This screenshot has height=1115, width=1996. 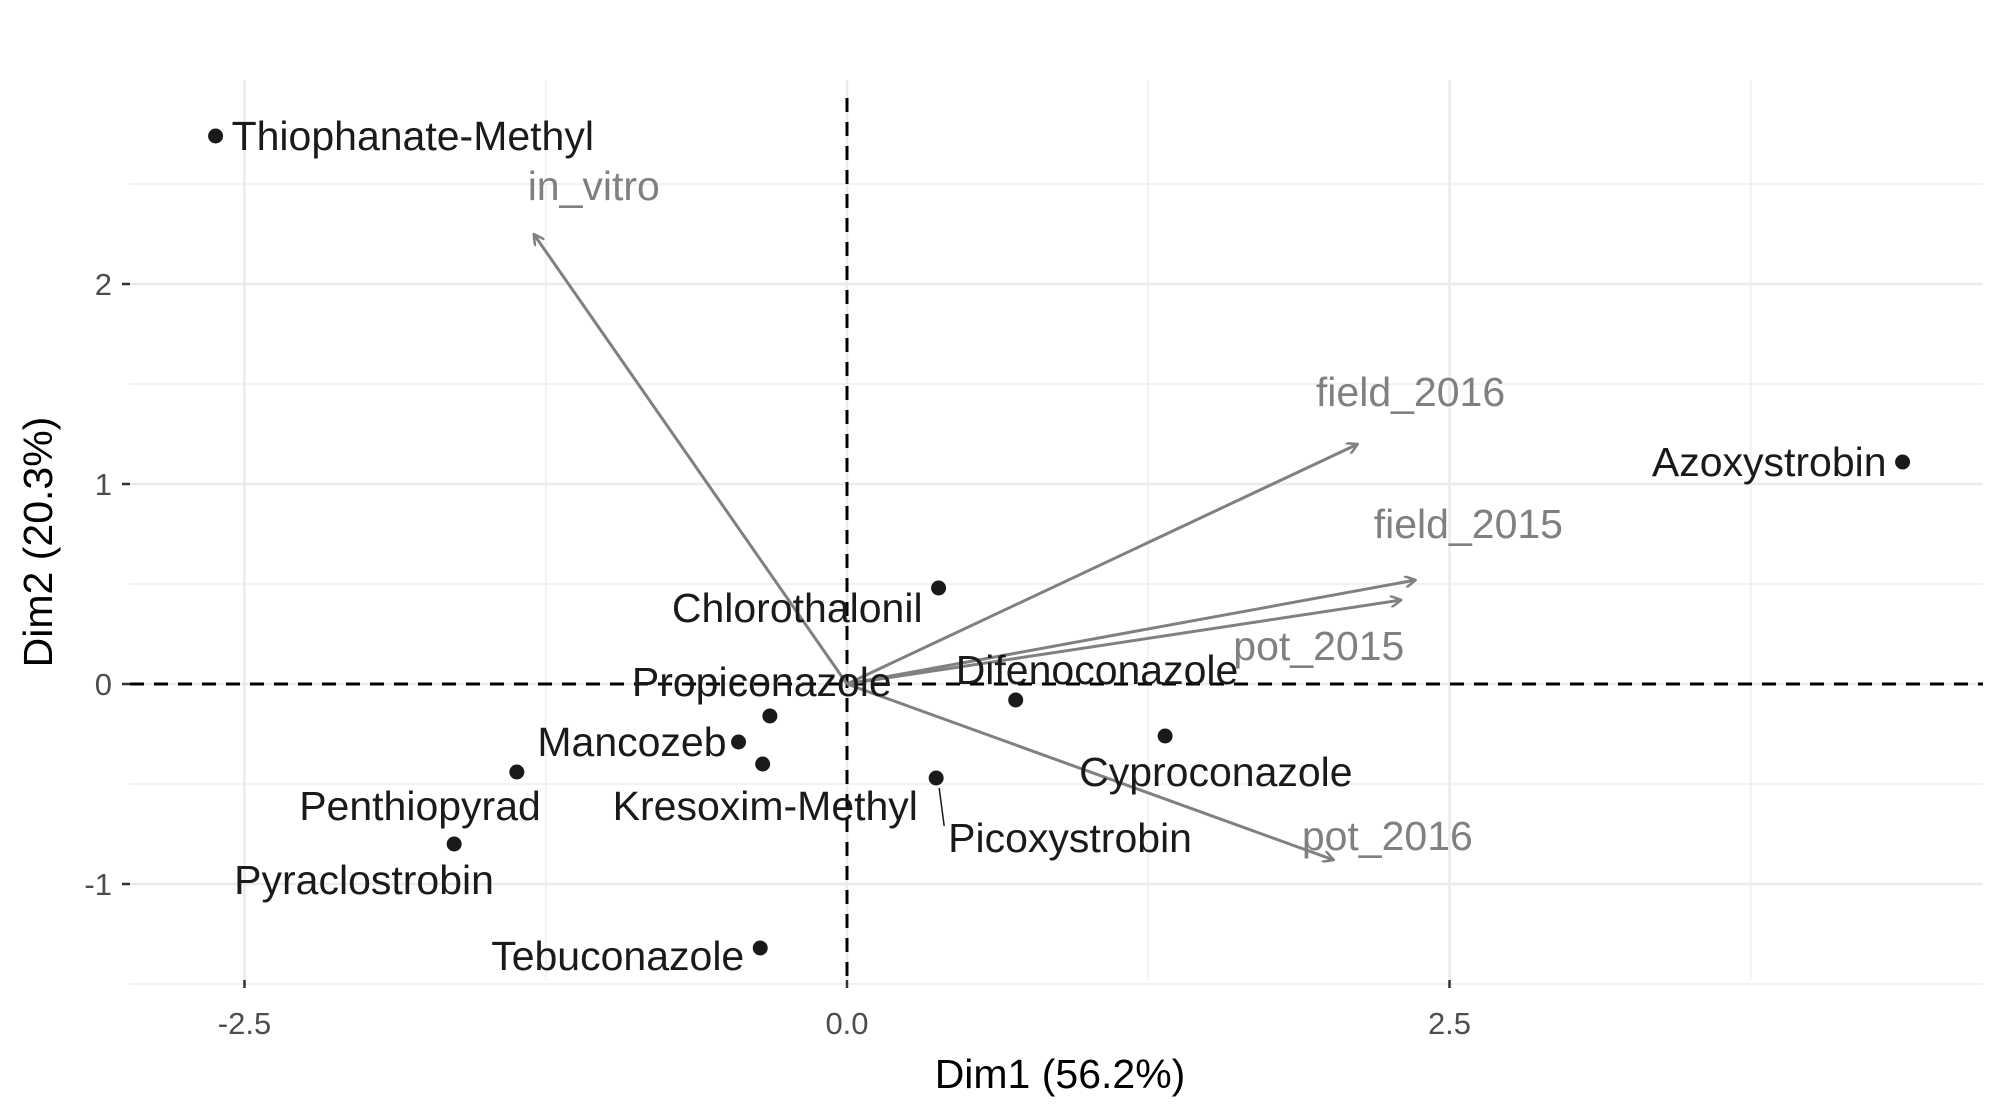 I want to click on label-leader-lines, so click(x=941, y=807).